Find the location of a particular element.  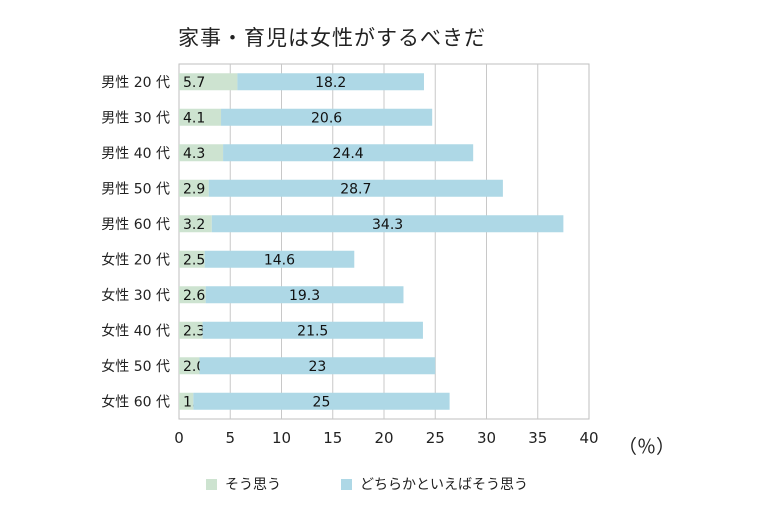

y-tick-label: 男性 30 代 is located at coordinates (135, 118).